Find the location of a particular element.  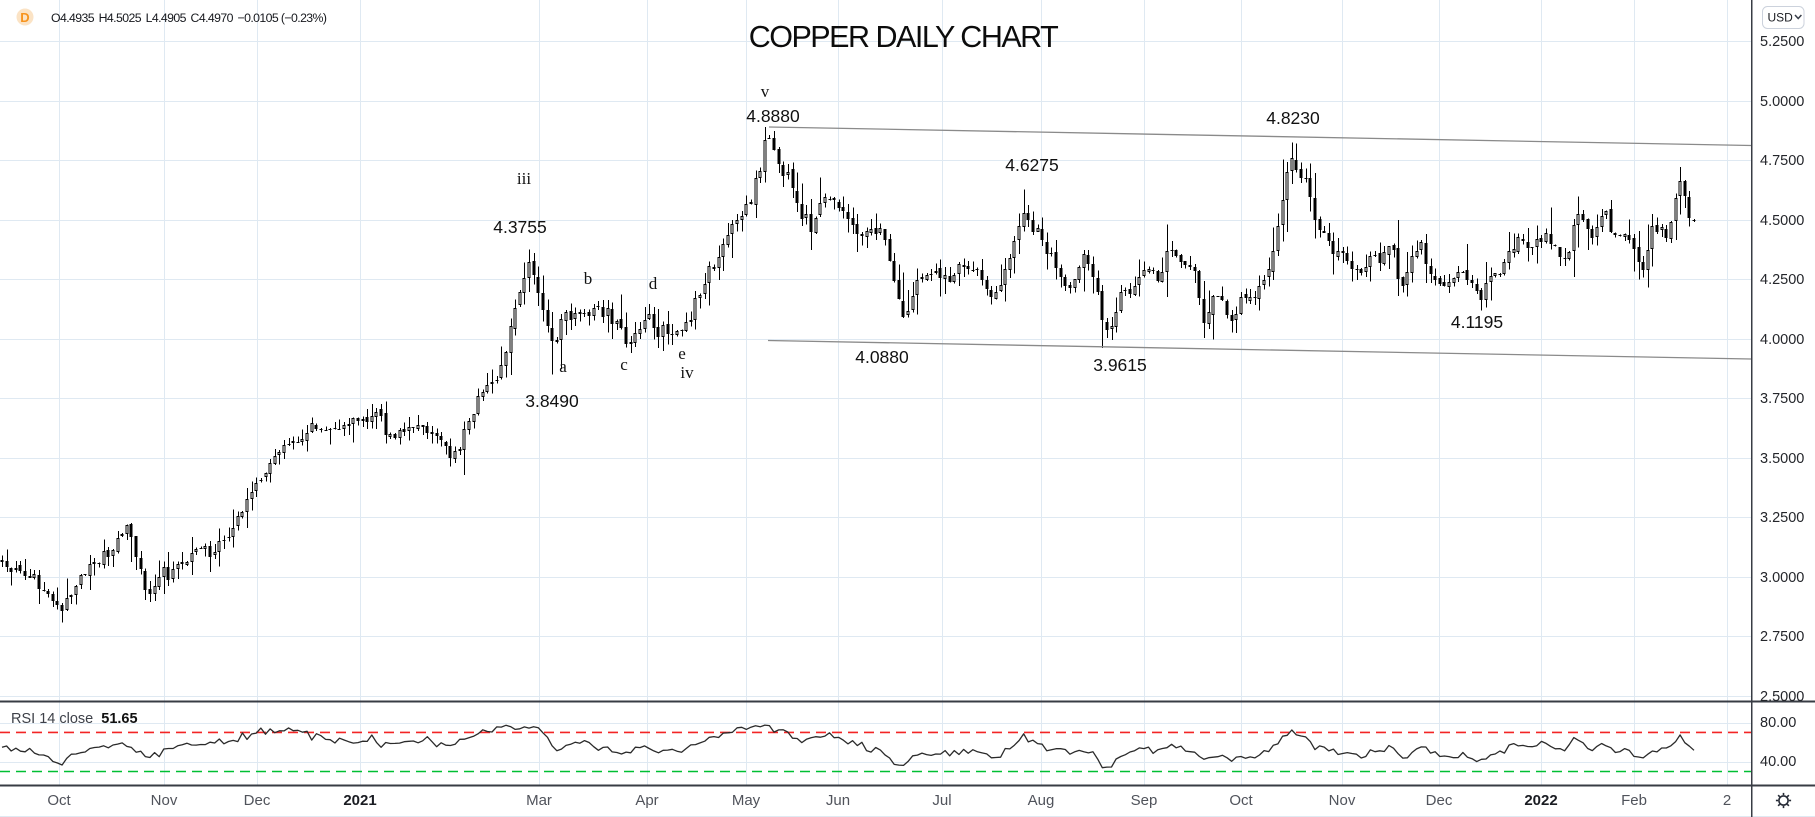

svg-text: 3.0000 is located at coordinates (1782, 578).